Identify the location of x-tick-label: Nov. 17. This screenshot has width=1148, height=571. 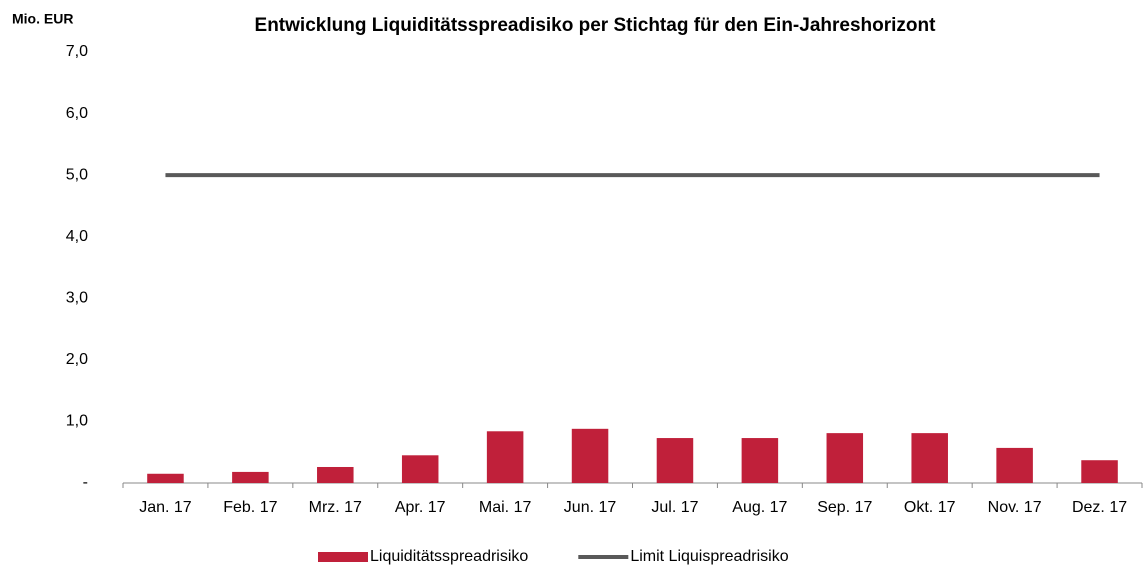
(1015, 507).